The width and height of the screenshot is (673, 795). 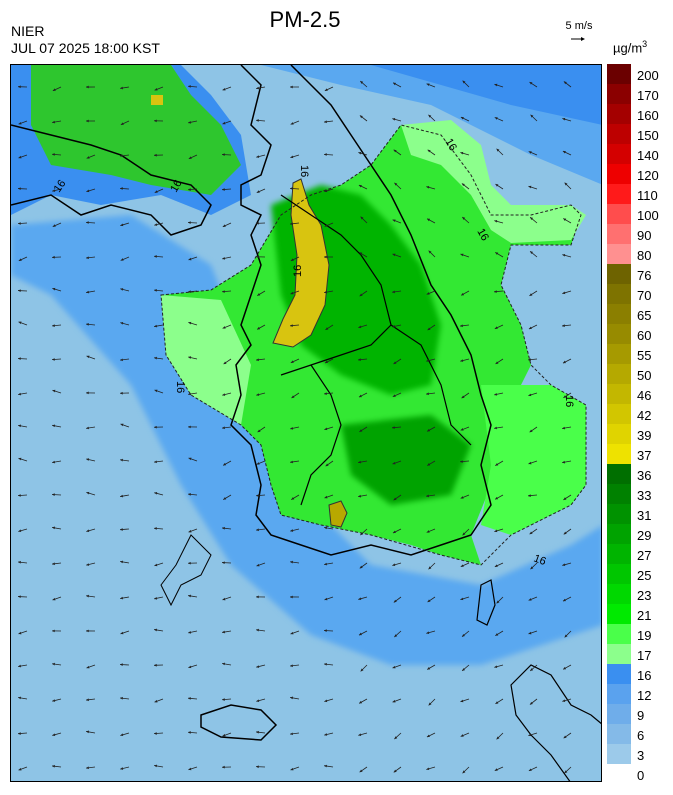 What do you see at coordinates (641, 735) in the screenshot?
I see `colorbar-tick-label: 6` at bounding box center [641, 735].